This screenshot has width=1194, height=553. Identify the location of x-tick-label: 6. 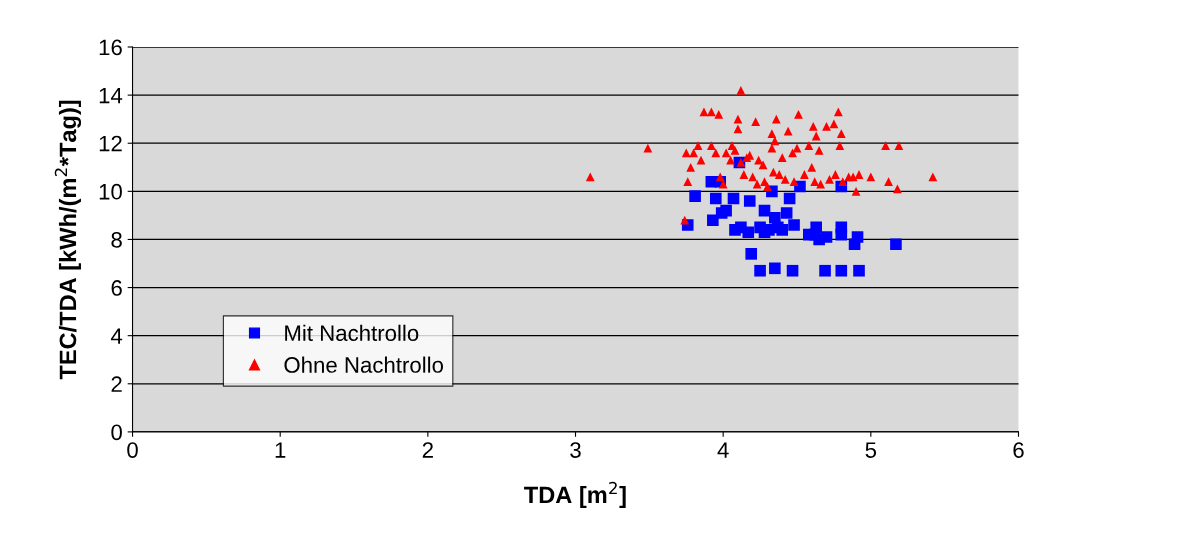
(1018, 450).